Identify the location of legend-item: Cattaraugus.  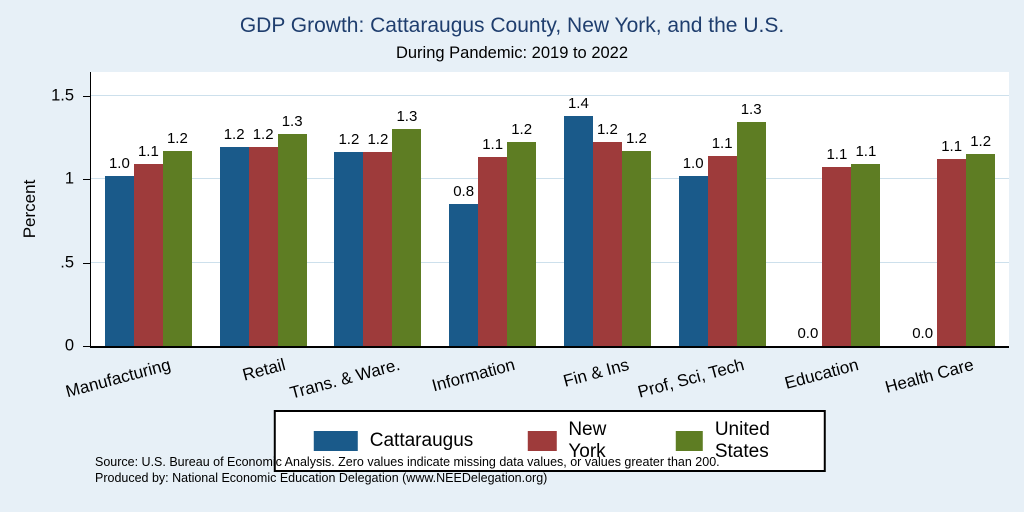
(393, 441).